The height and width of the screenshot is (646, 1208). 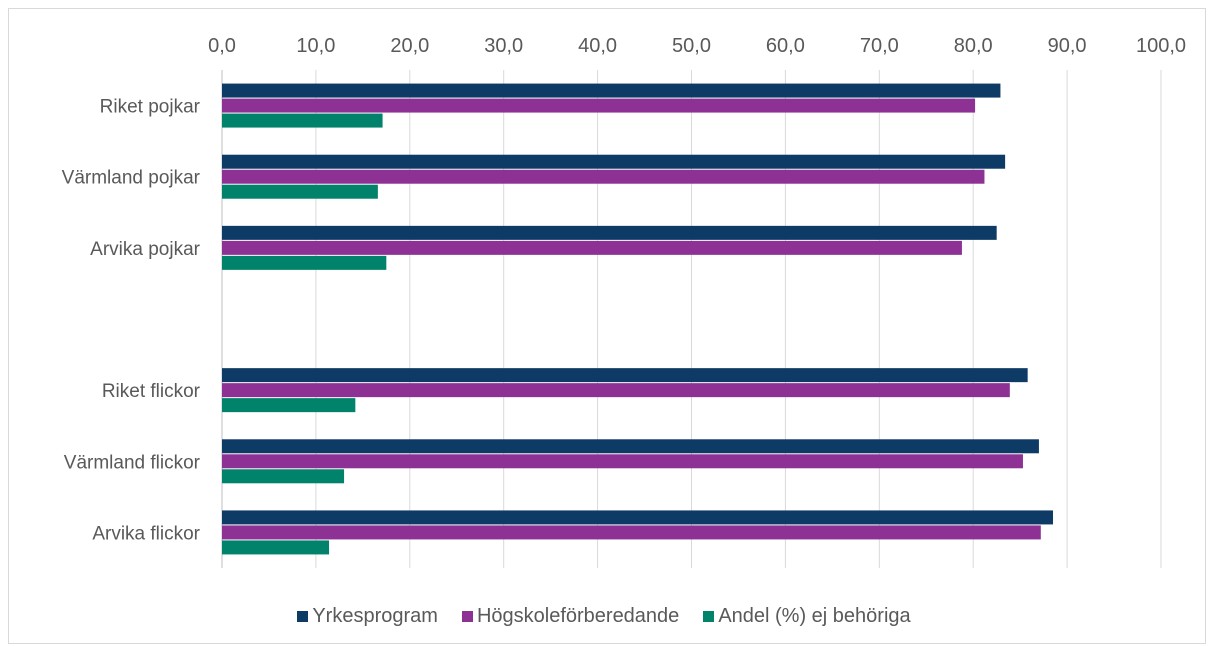 I want to click on bar-yrkesprogram-varmland-flickor, so click(x=630, y=446).